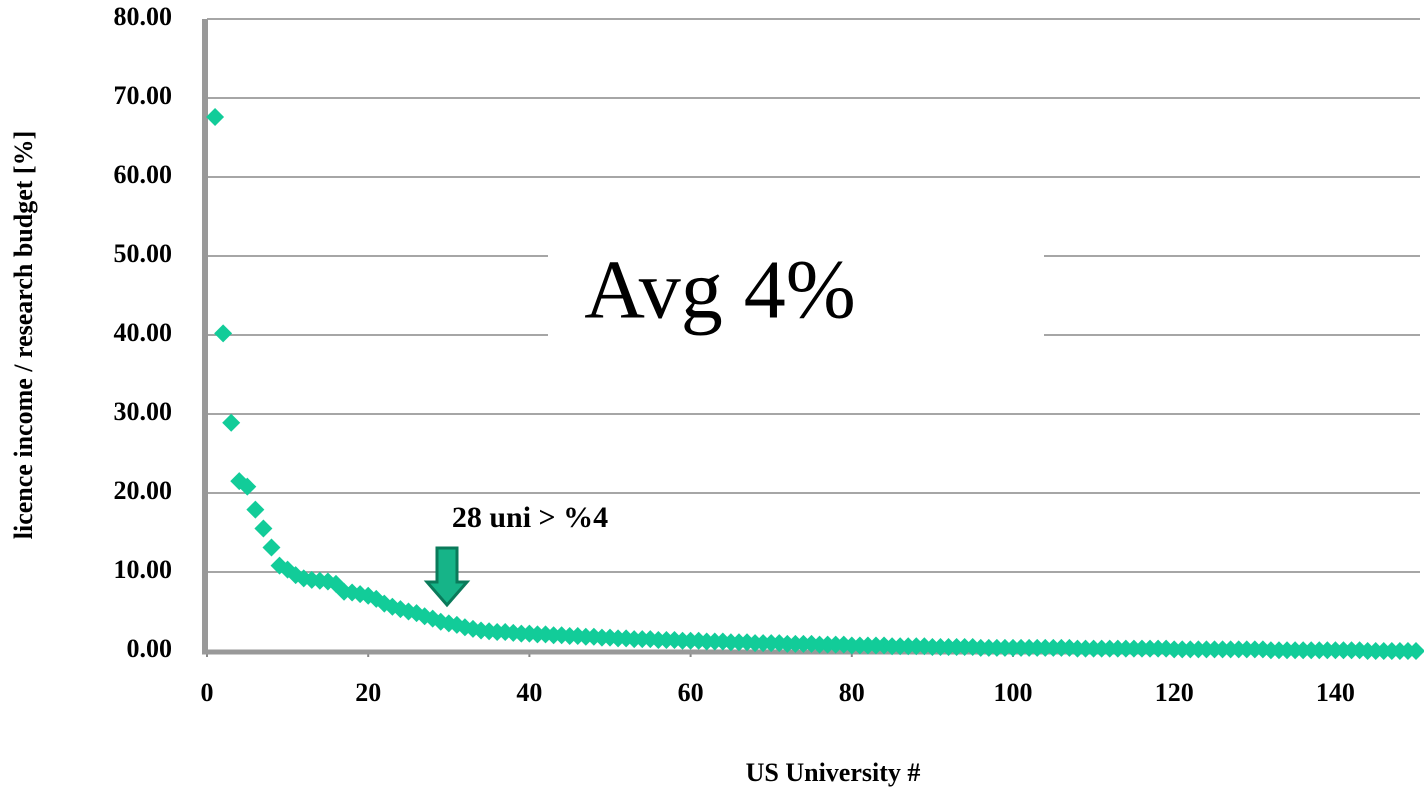 This screenshot has height=792, width=1424. I want to click on x-tick-label: 60, so click(691, 692).